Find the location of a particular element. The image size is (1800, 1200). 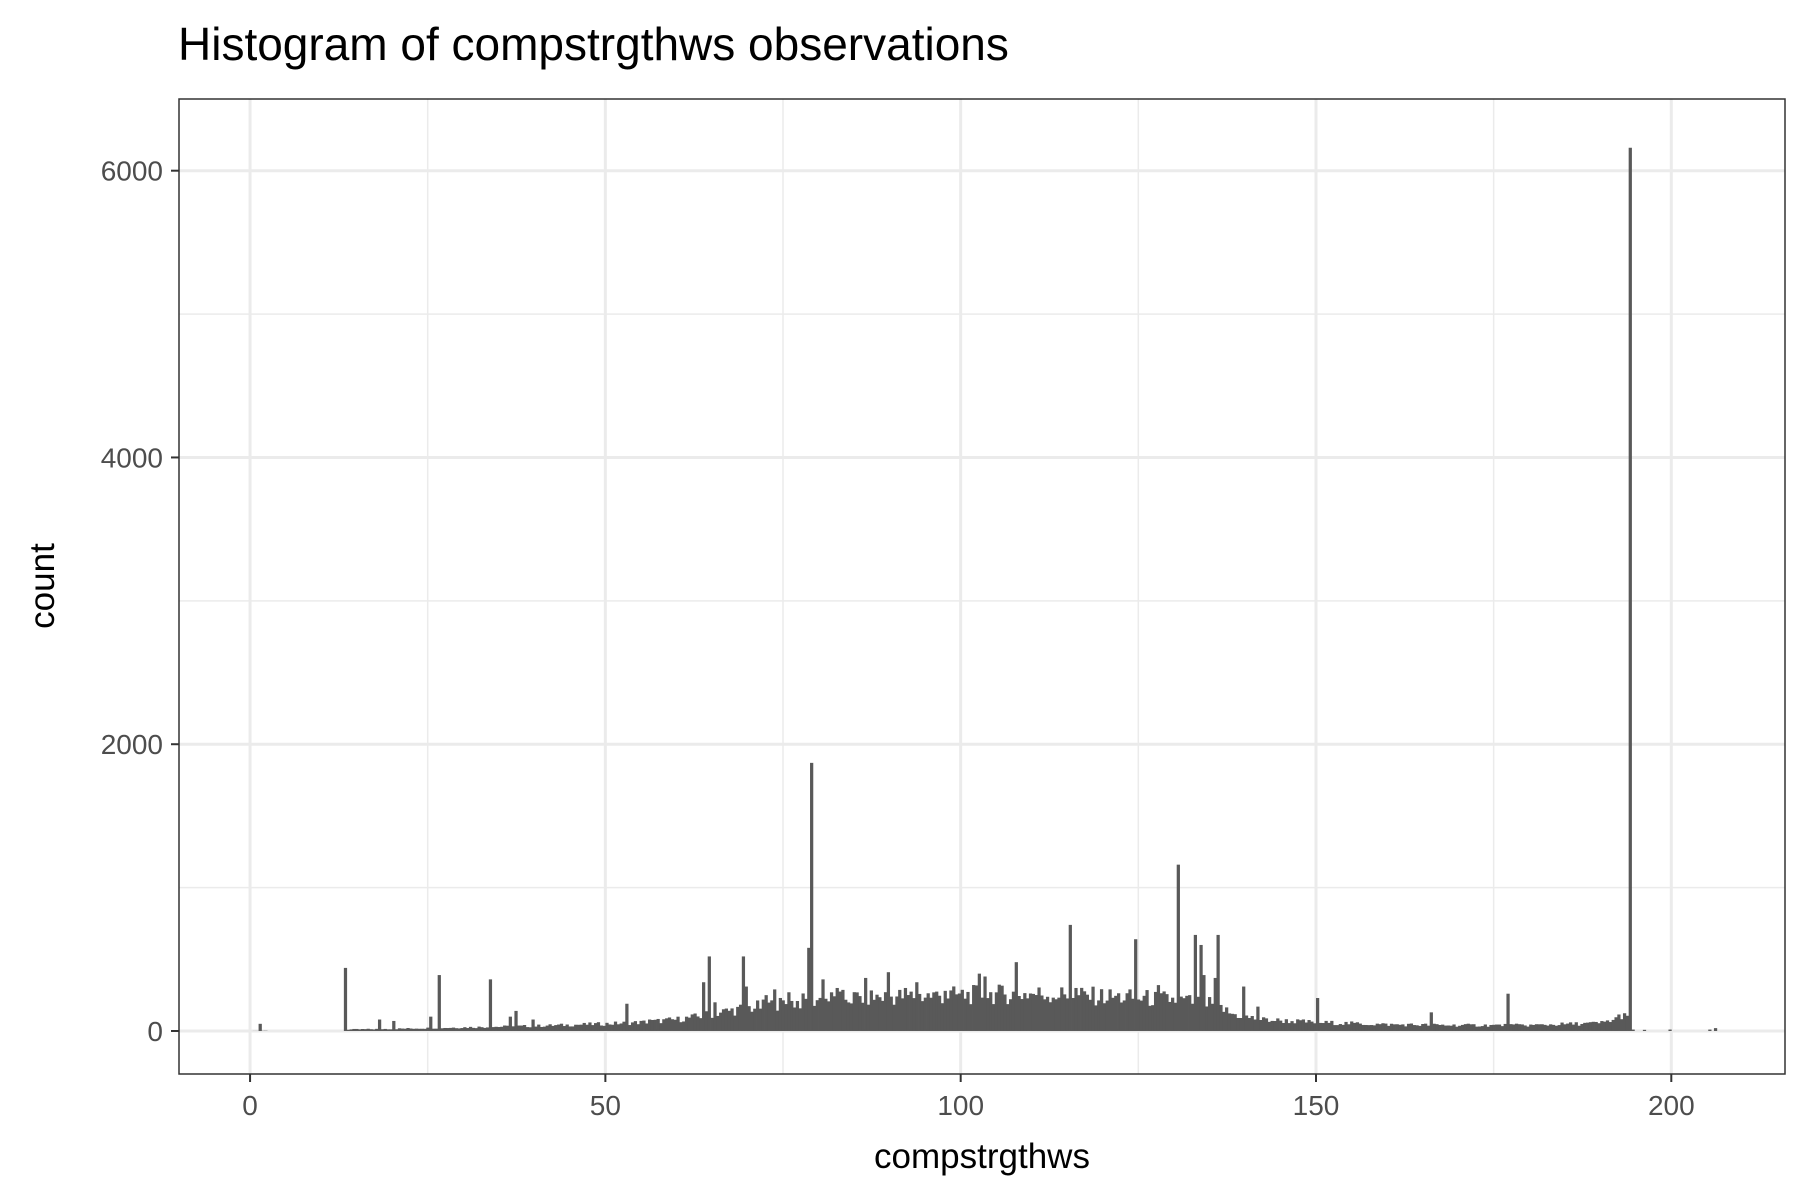

y-tick-label: 4000 is located at coordinates (132, 457).